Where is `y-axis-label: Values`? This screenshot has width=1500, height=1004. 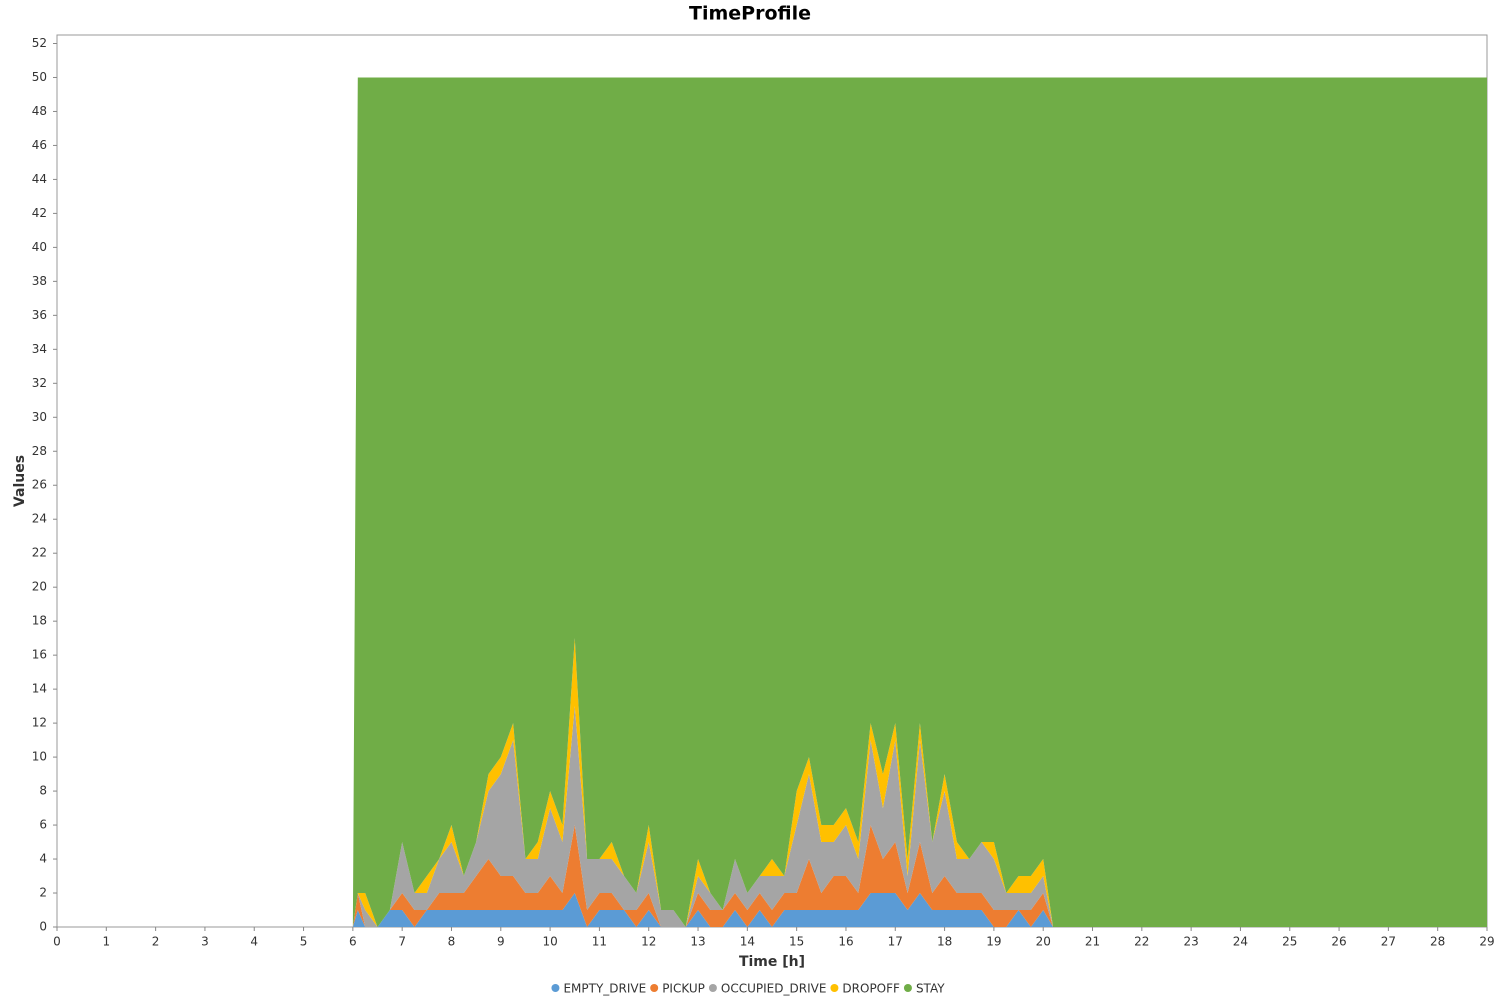 y-axis-label: Values is located at coordinates (20, 481).